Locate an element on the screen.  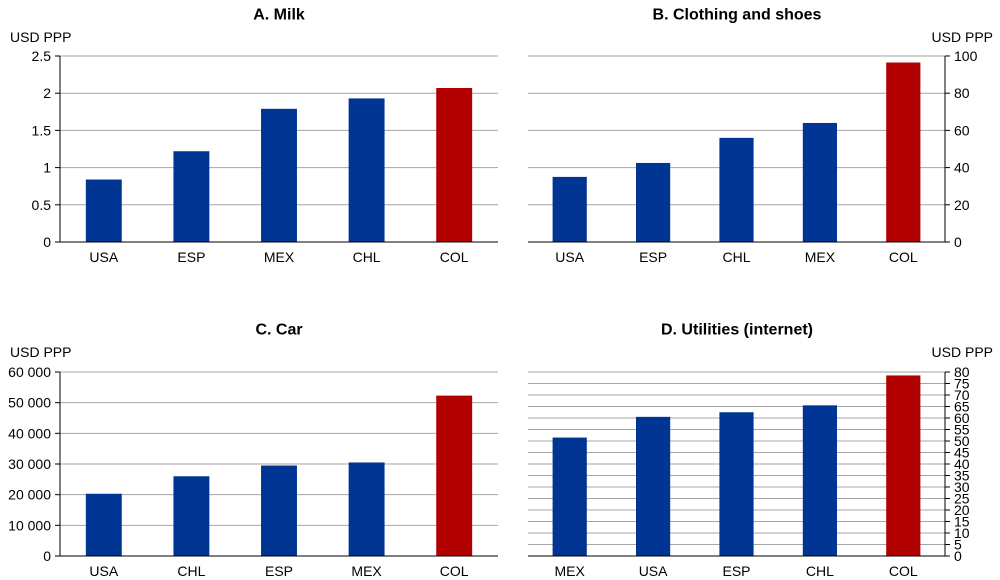
panel-a-x-tick-label: MEX is located at coordinates (279, 257).